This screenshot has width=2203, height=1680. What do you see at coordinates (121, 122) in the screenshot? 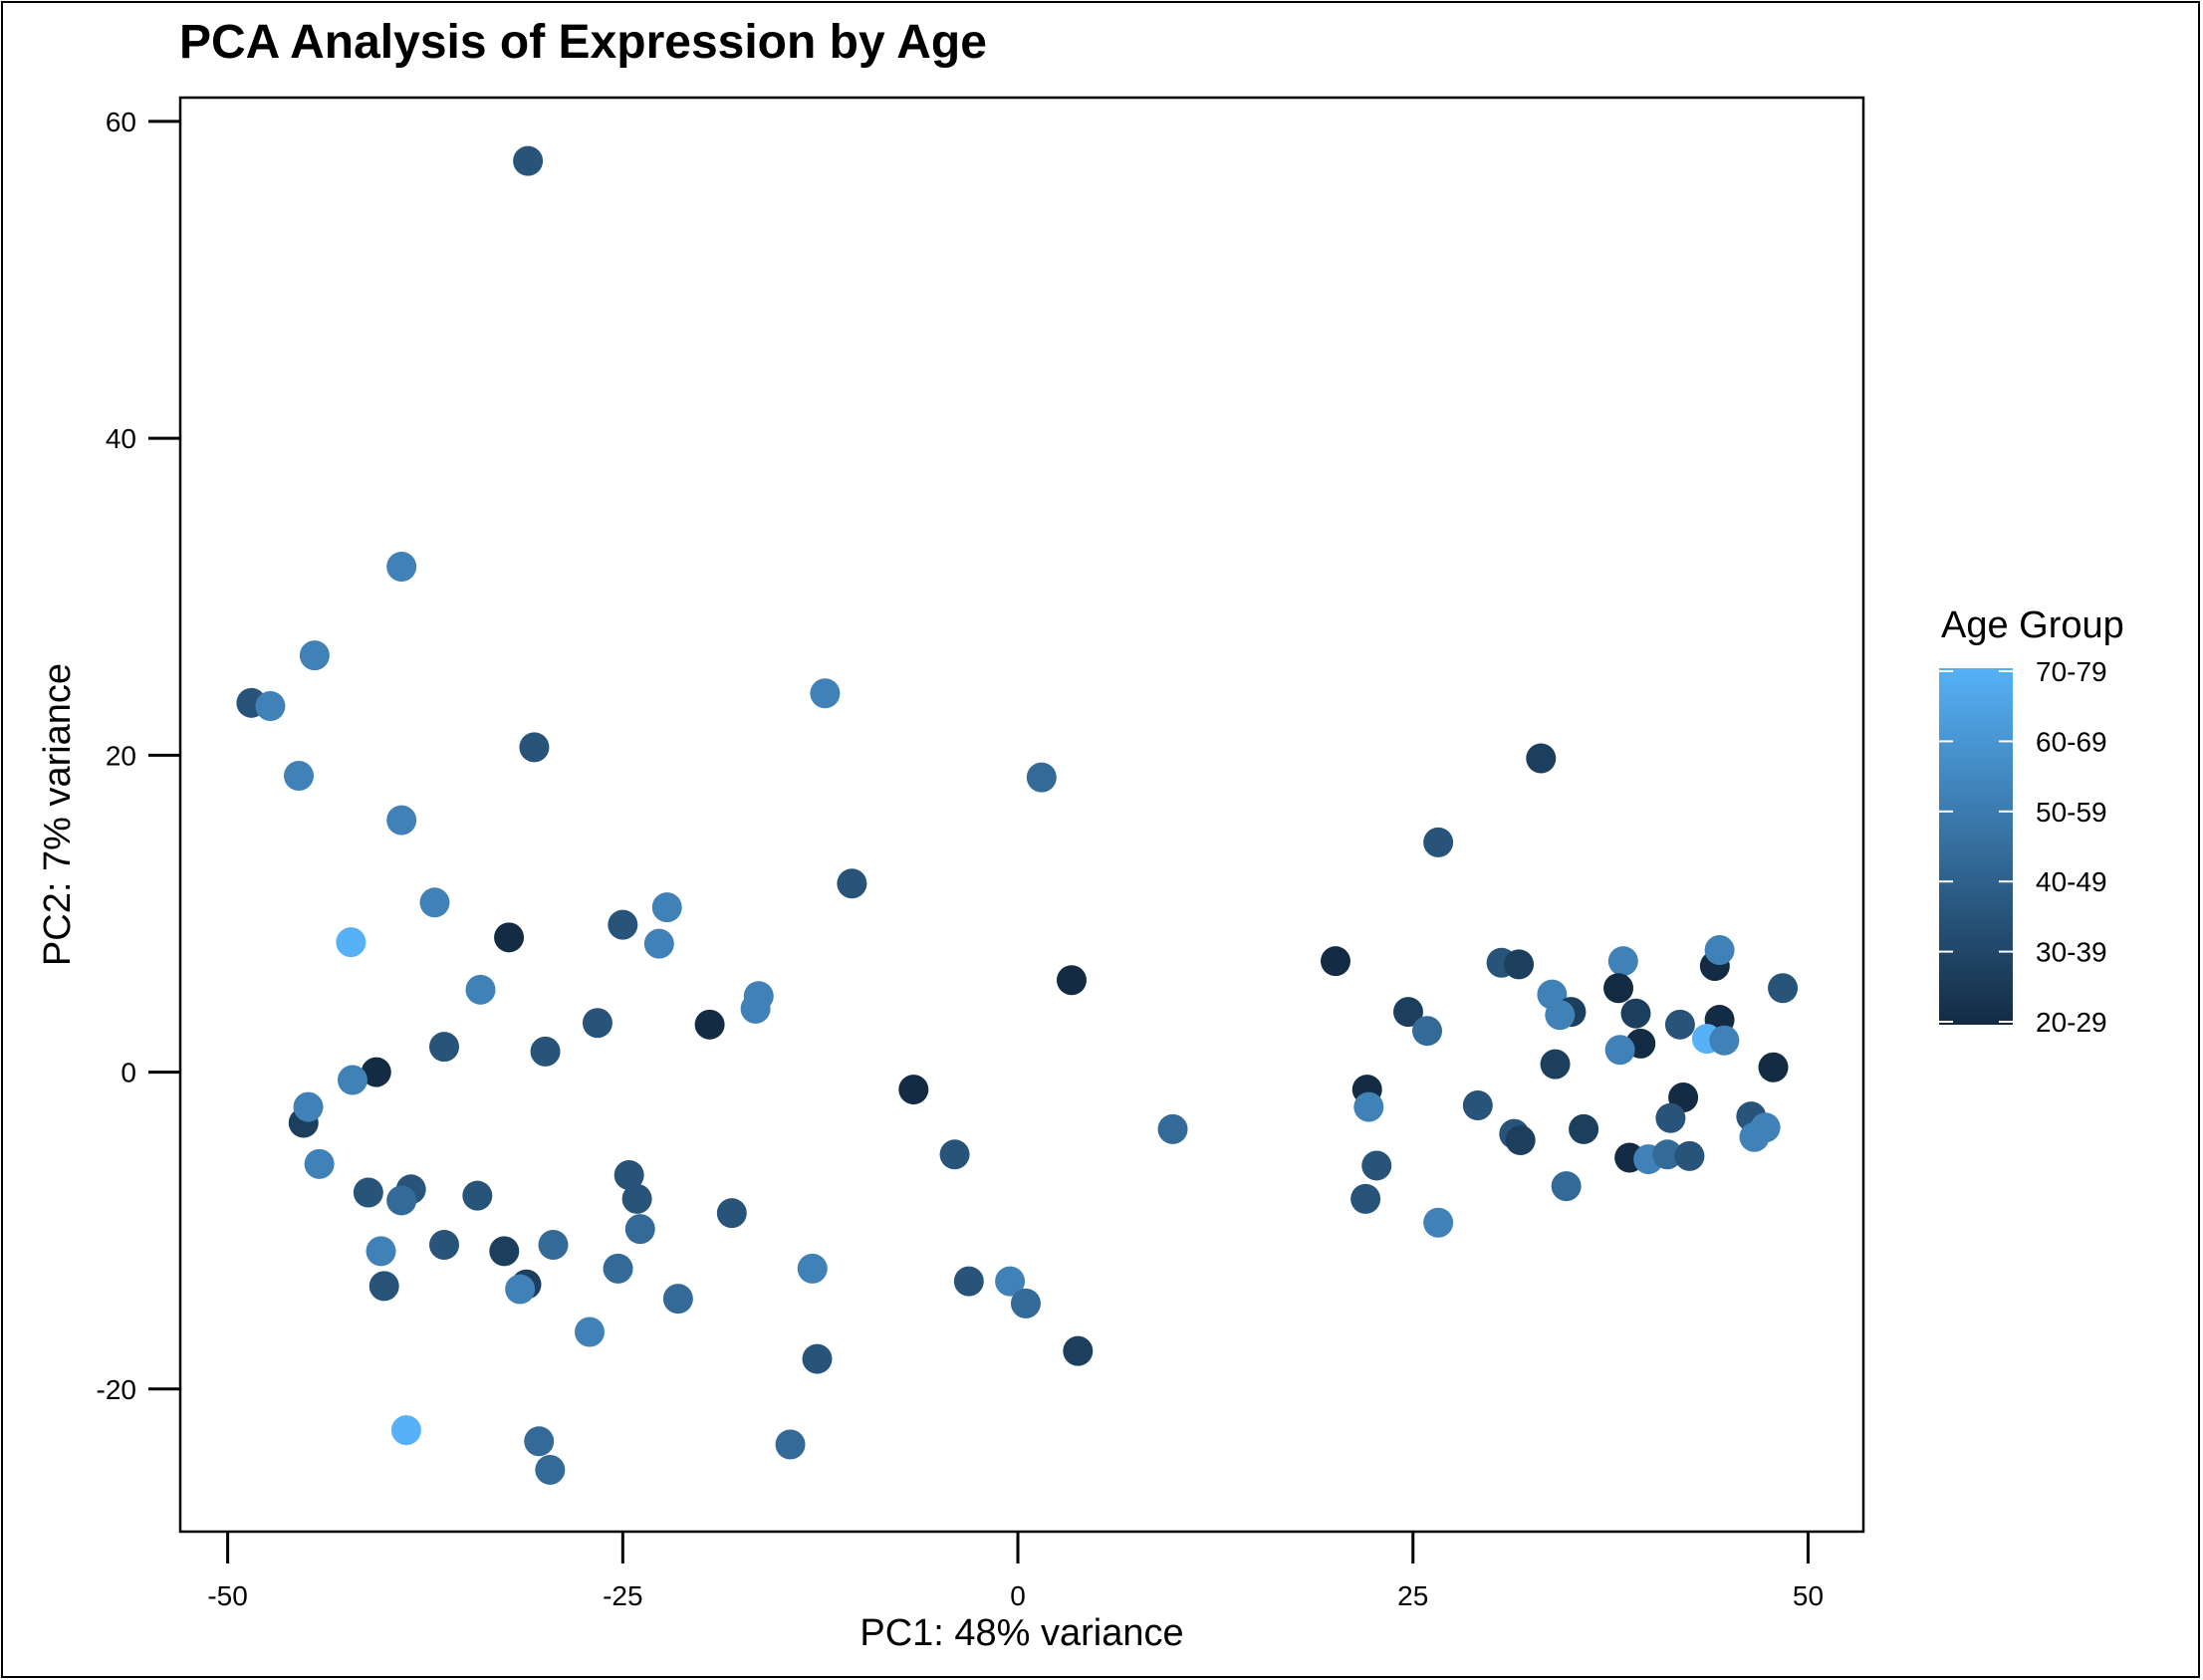
I see `y-tick-label: 60` at bounding box center [121, 122].